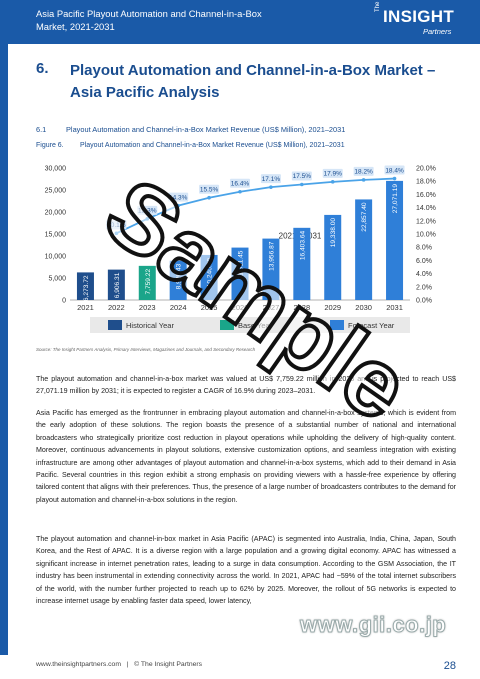  Describe the element at coordinates (85, 307) in the screenshot. I see `x-tick-label: 2021` at that location.